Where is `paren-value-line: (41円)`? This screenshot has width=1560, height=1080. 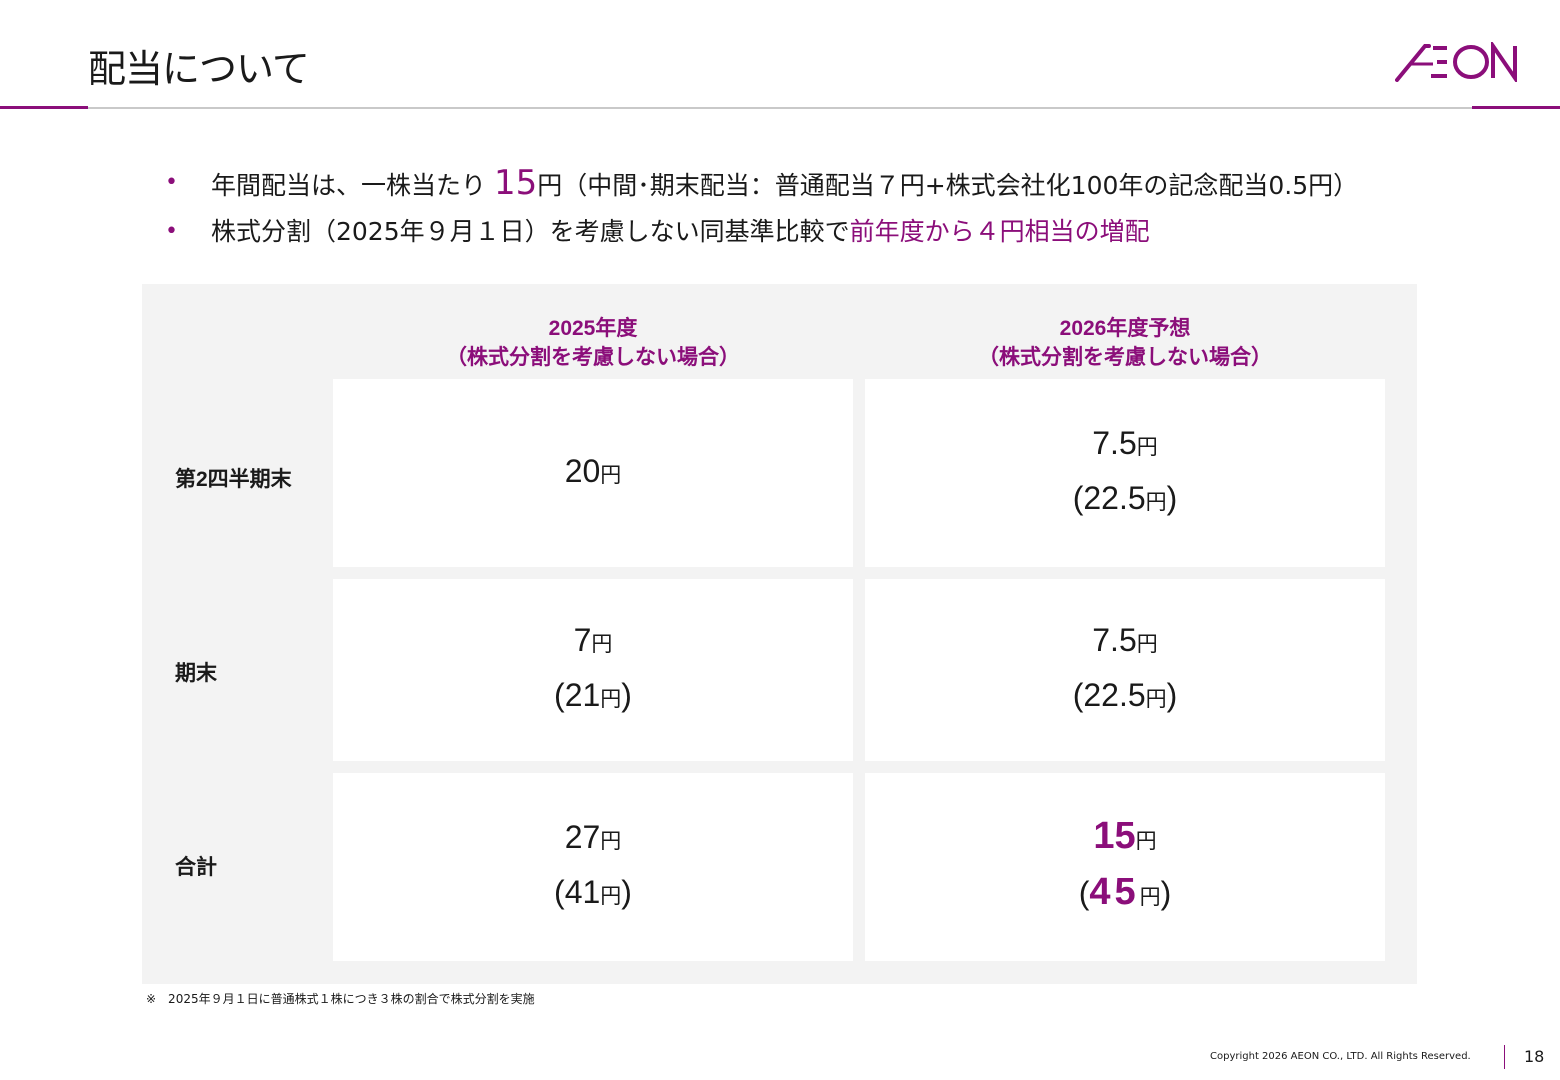 paren-value-line: (41円) is located at coordinates (593, 892).